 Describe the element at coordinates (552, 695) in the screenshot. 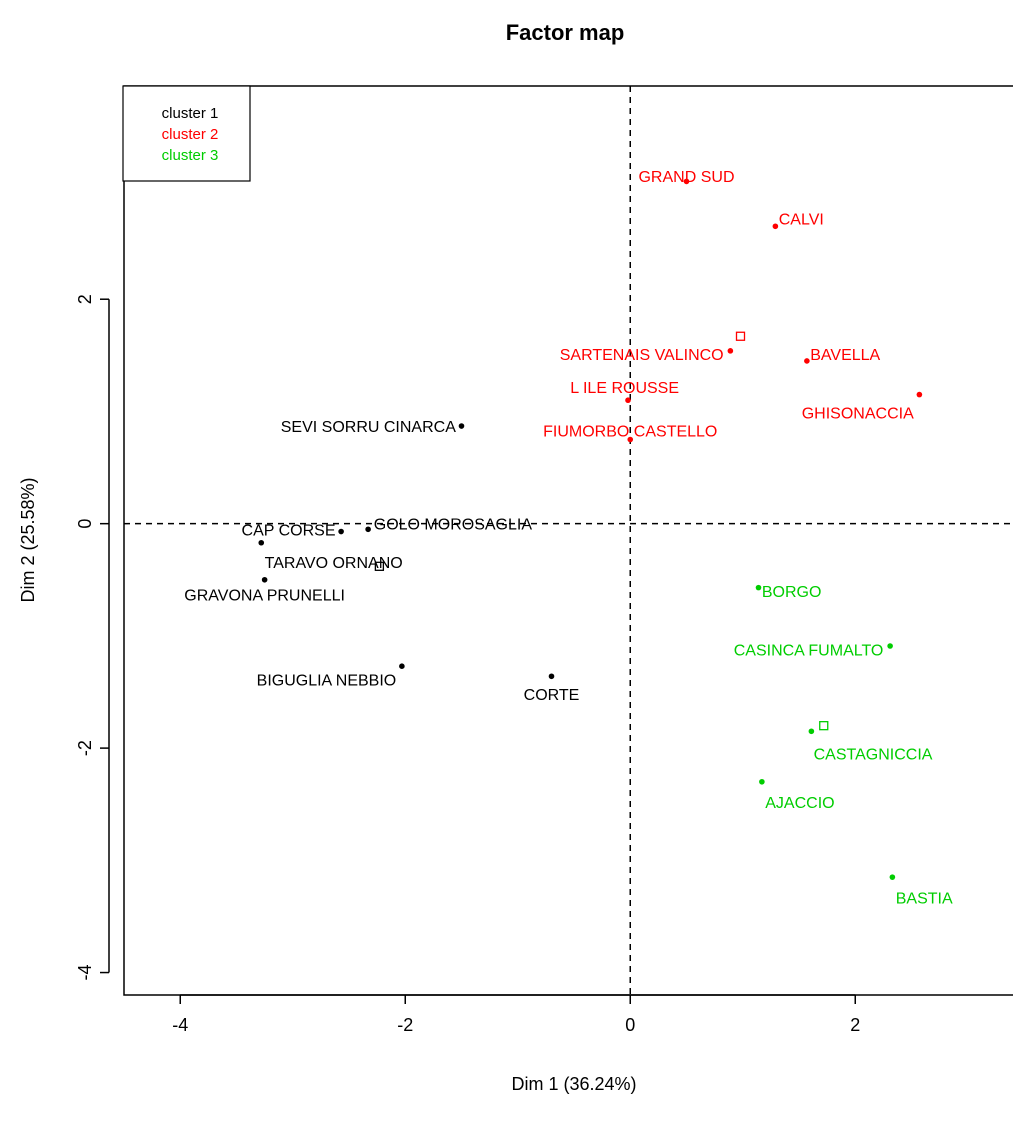

I see `point-label: CORTE` at that location.